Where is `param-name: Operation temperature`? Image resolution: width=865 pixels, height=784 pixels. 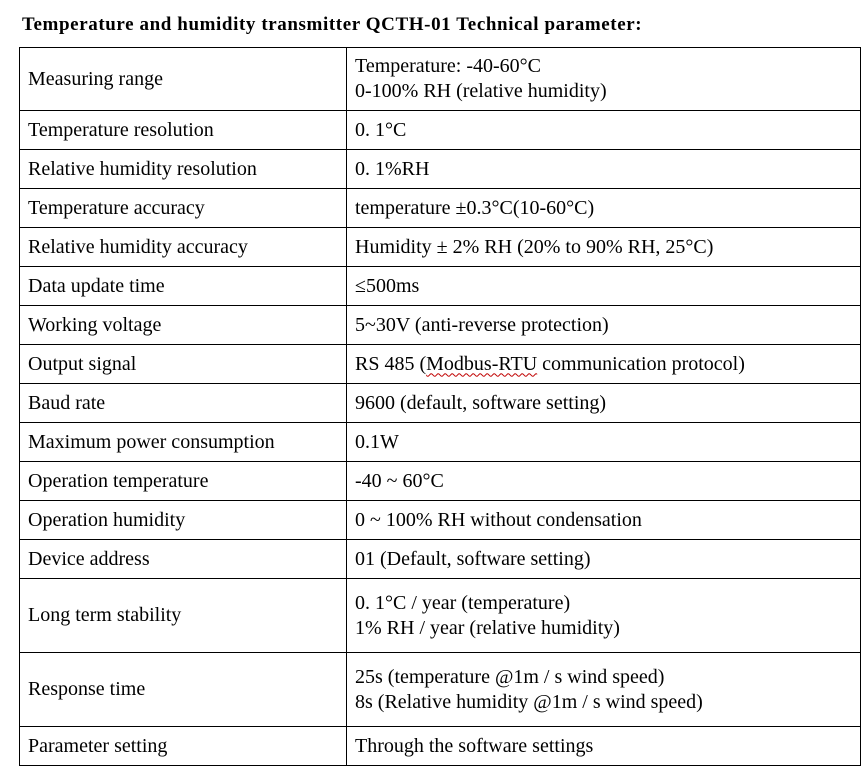
param-name: Operation temperature is located at coordinates (183, 481).